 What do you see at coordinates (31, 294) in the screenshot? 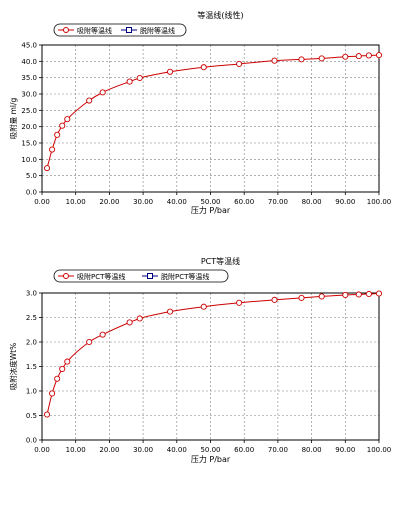
I see `y-tick-label: 3.0` at bounding box center [31, 294].